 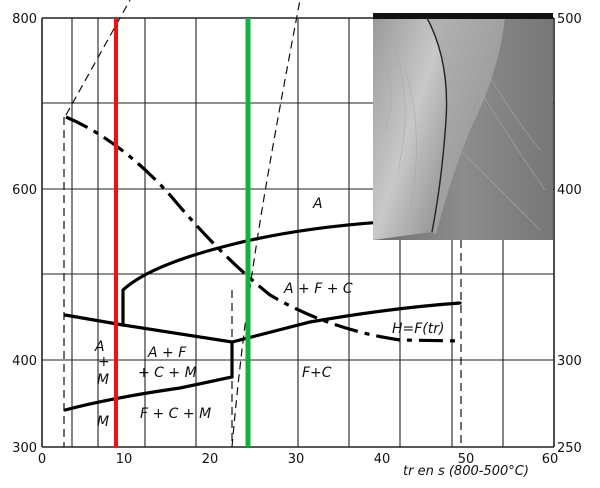 I want to click on region-label-plus: +, so click(x=104, y=362).